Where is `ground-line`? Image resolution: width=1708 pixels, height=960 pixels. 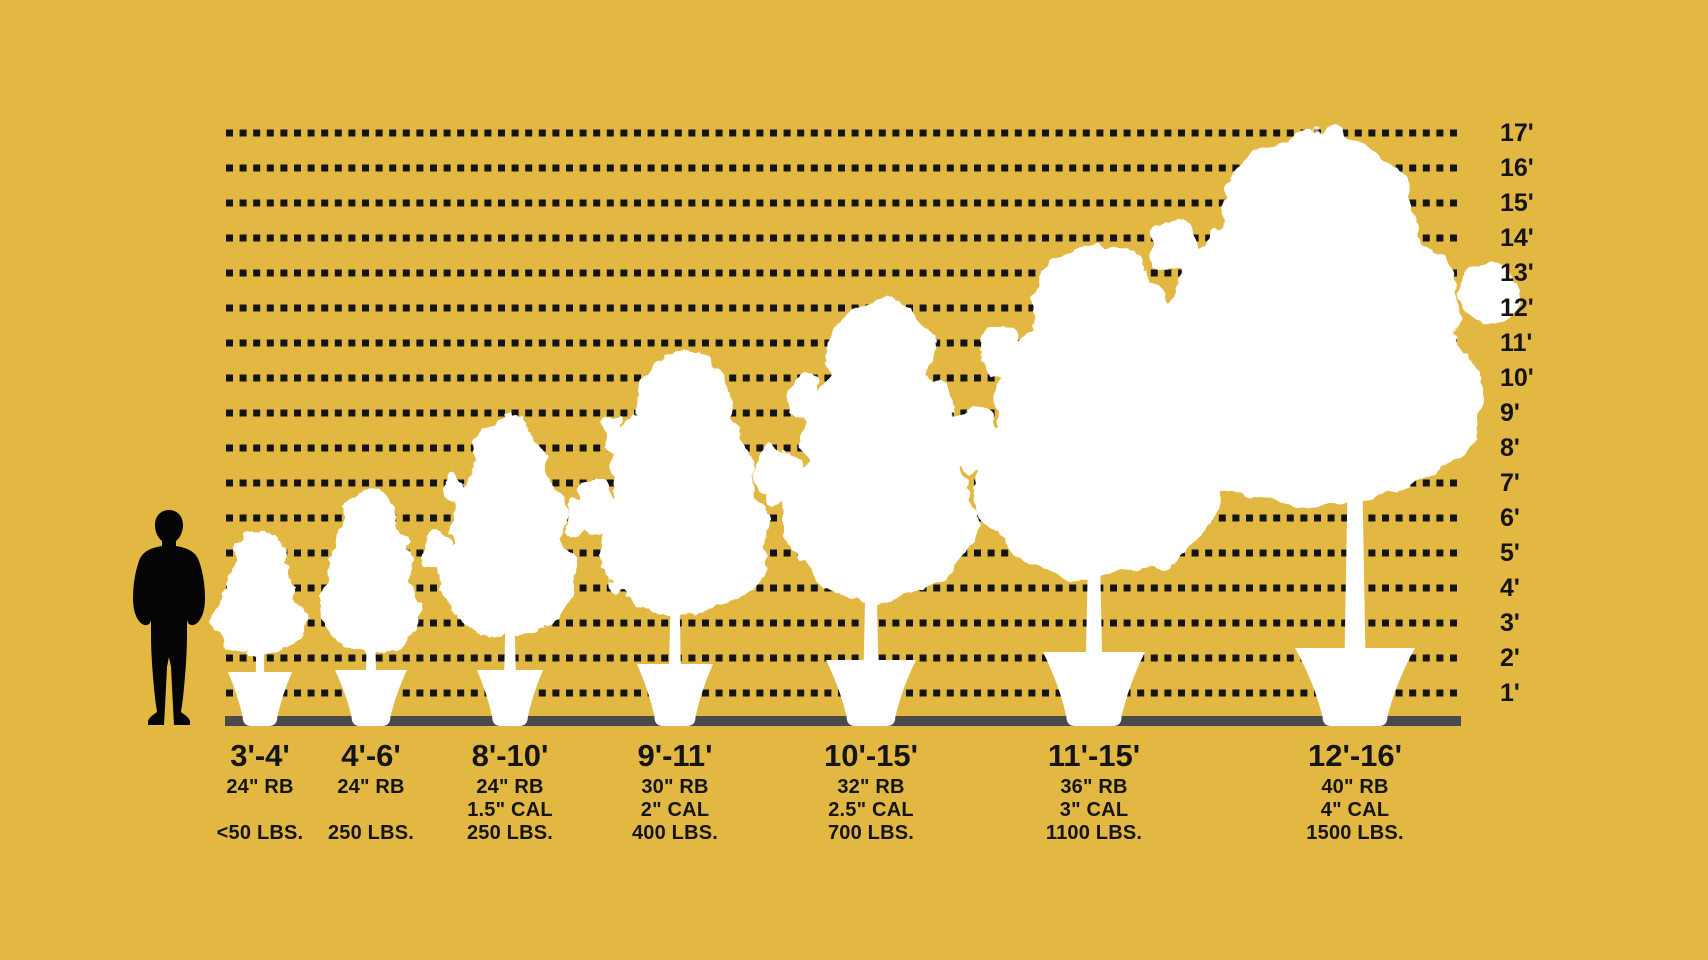
ground-line is located at coordinates (843, 721).